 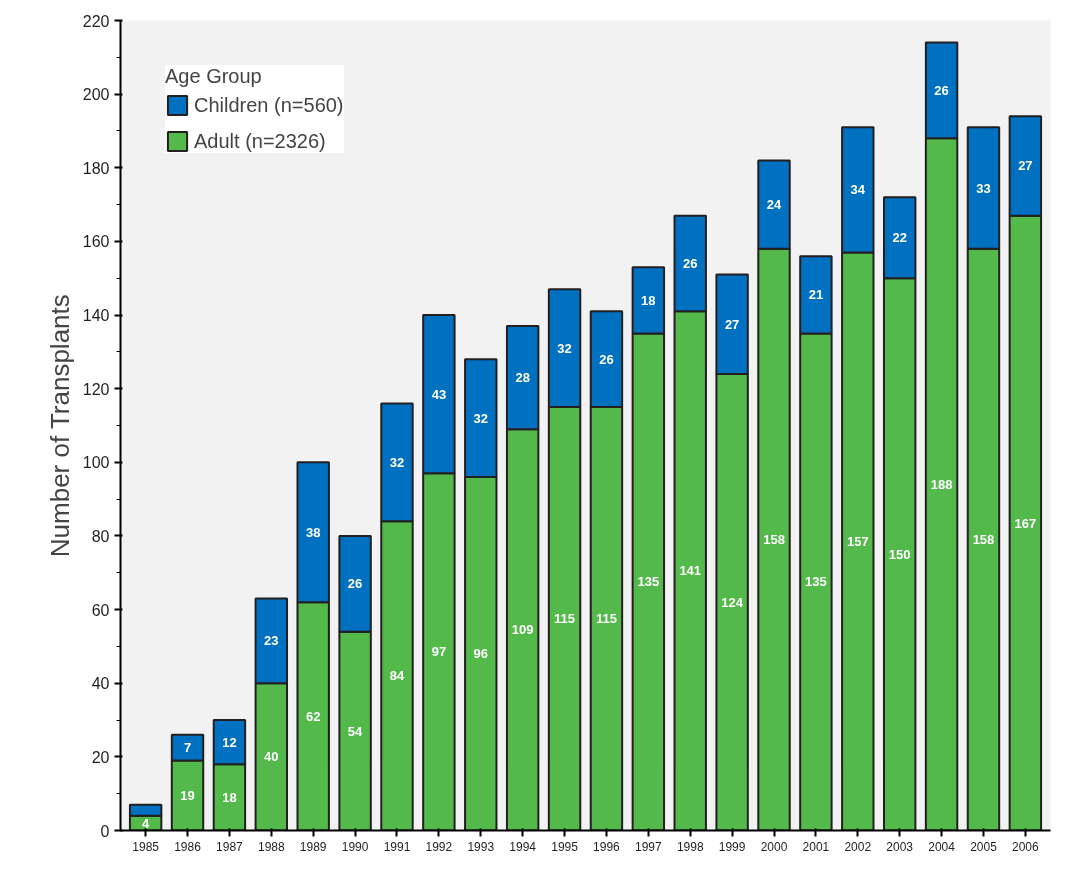 What do you see at coordinates (774, 205) in the screenshot?
I see `data-label: 24` at bounding box center [774, 205].